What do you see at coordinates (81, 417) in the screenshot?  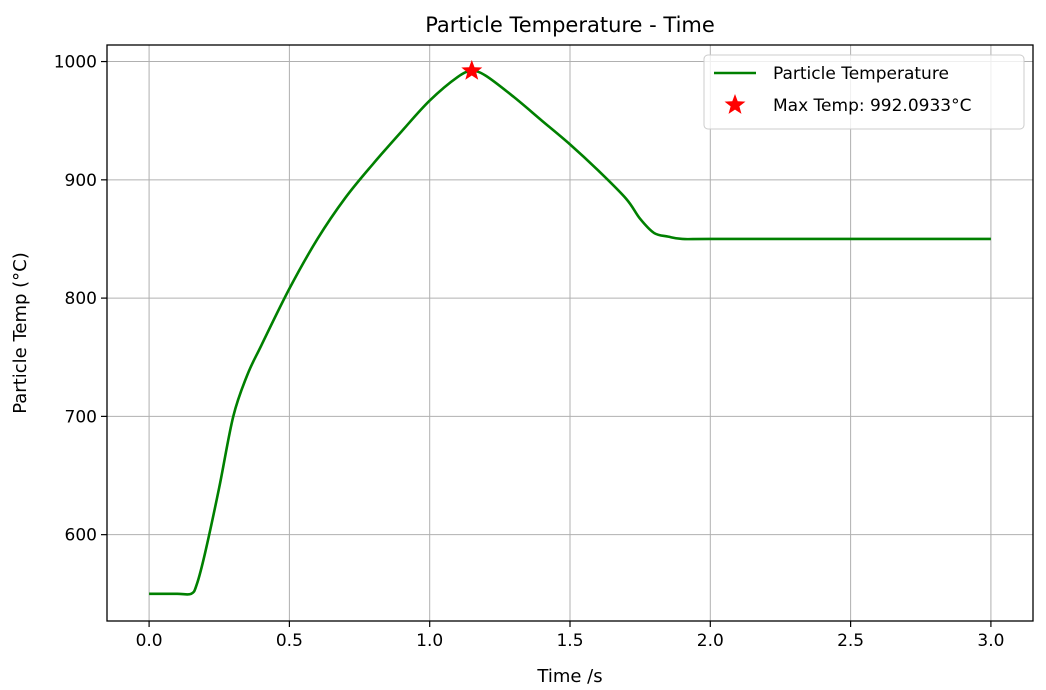 I see `y-tick-label: 700` at bounding box center [81, 417].